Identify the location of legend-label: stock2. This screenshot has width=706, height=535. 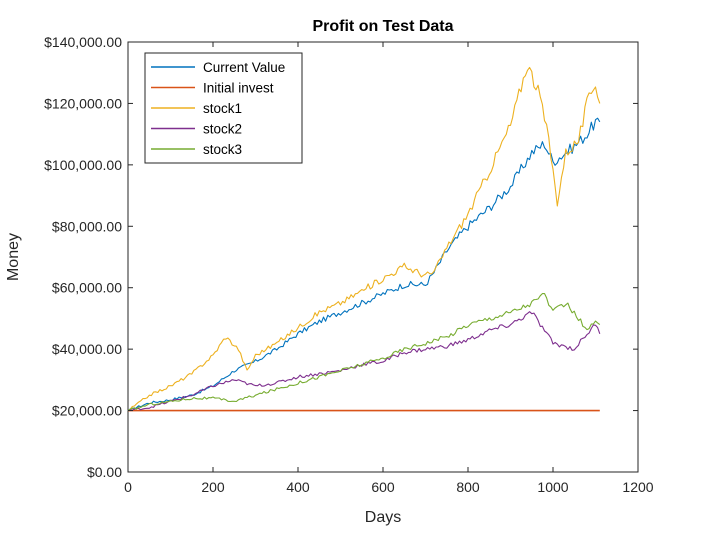
(222, 129).